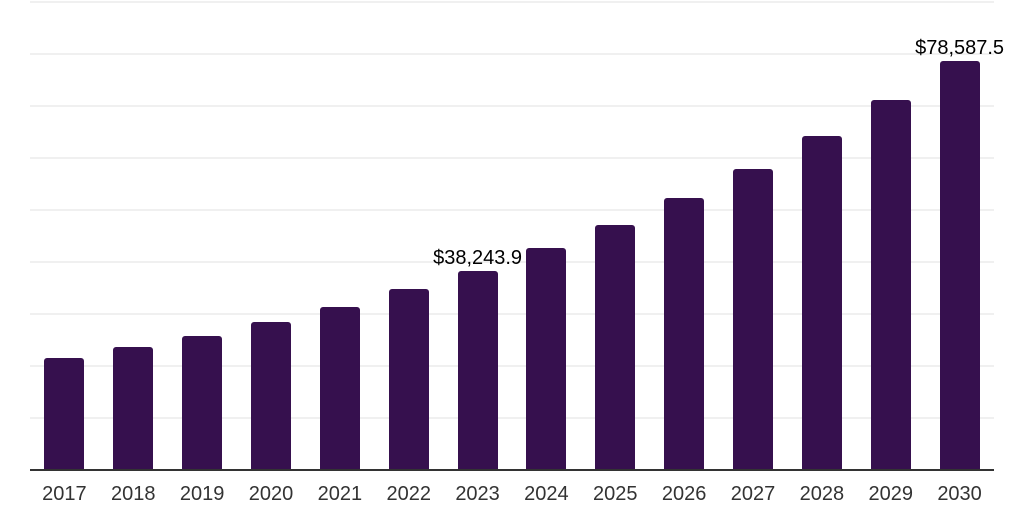 The width and height of the screenshot is (1024, 512). What do you see at coordinates (960, 48) in the screenshot?
I see `bar-value-label-2030: $78,587.5` at bounding box center [960, 48].